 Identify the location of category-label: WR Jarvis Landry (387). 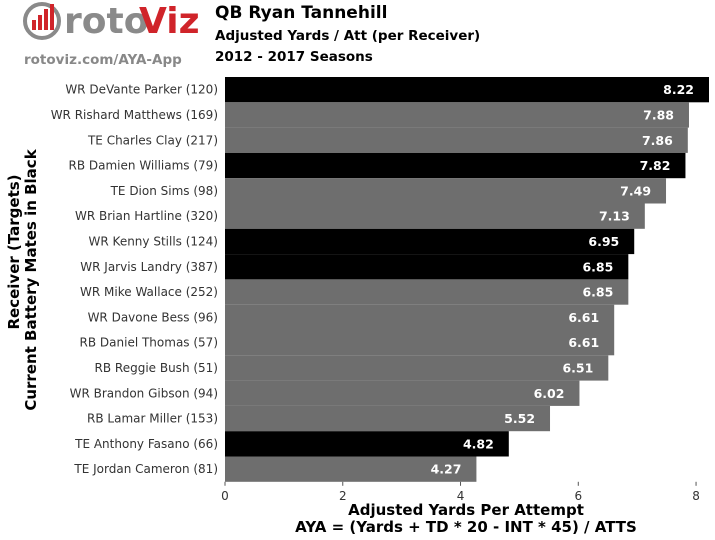
(149, 267).